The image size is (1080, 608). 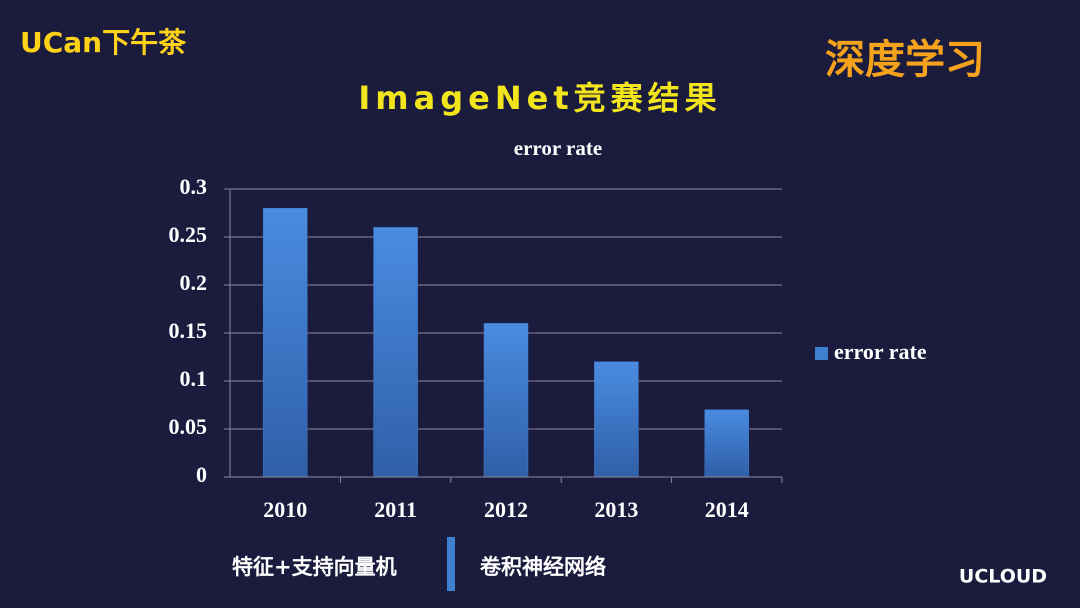 I want to click on annotation: 卷积神经网络, so click(x=543, y=567).